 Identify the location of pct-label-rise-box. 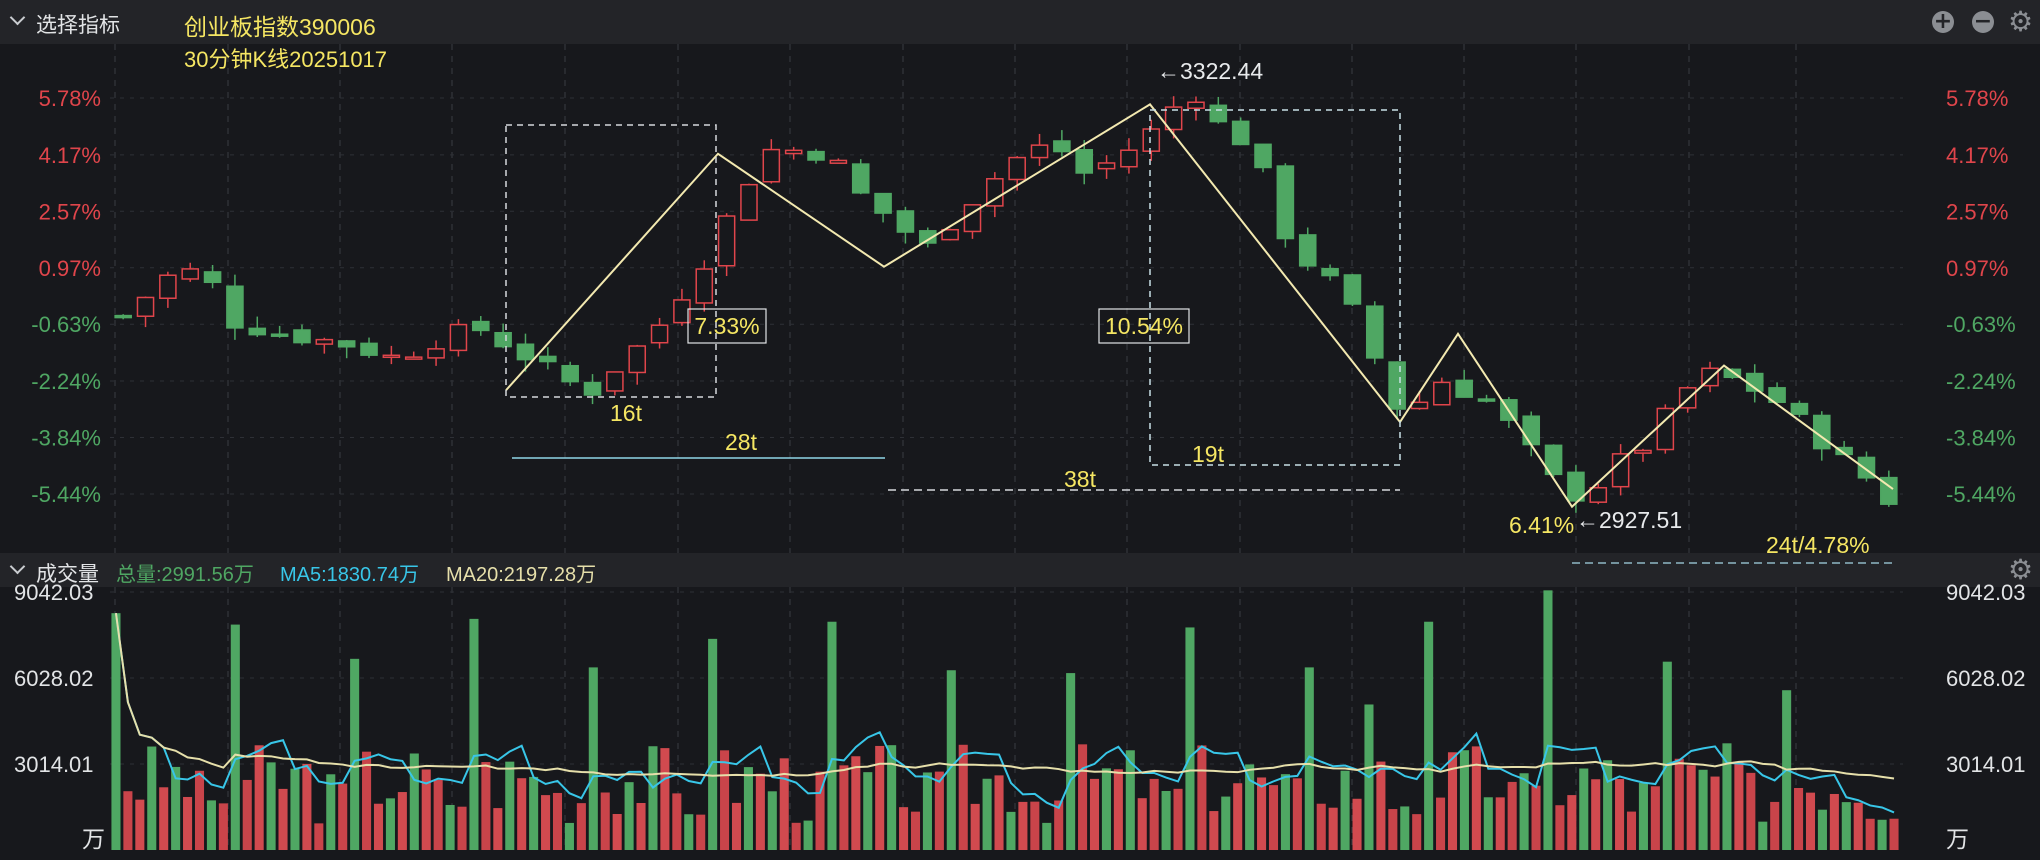
(727, 326).